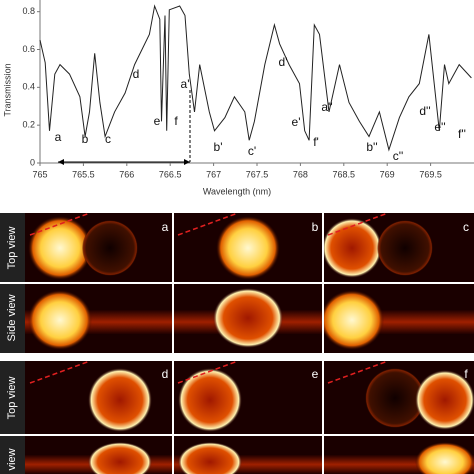  Describe the element at coordinates (126, 174) in the screenshot. I see `x-tick-label: 766` at that location.